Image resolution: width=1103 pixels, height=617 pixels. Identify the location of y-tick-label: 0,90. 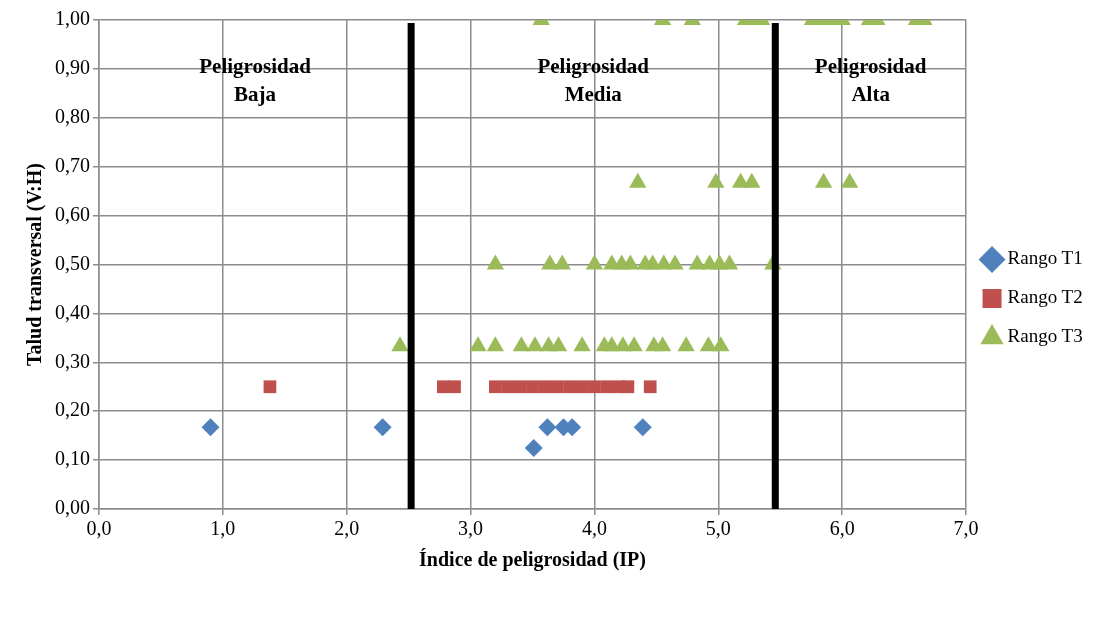
(72, 67).